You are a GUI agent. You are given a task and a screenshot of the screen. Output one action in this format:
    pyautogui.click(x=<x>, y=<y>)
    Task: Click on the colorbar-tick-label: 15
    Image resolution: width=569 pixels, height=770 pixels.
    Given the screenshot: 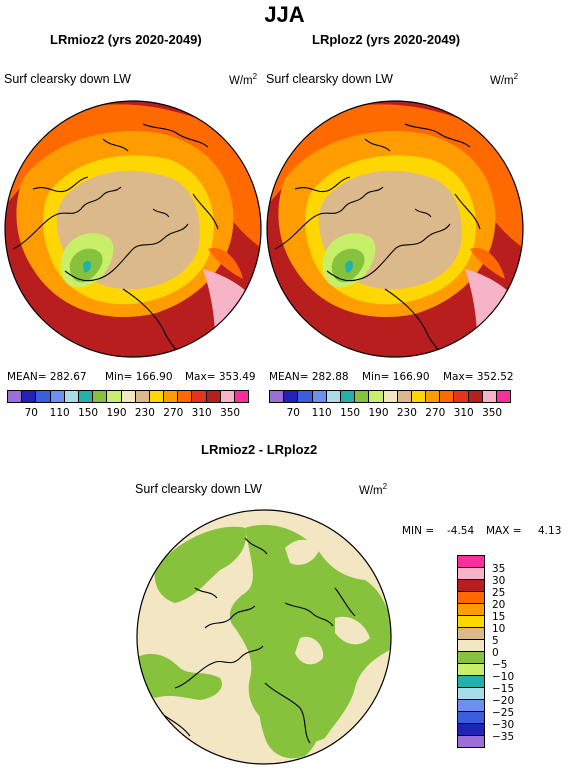 What is the action you would take?
    pyautogui.click(x=499, y=617)
    